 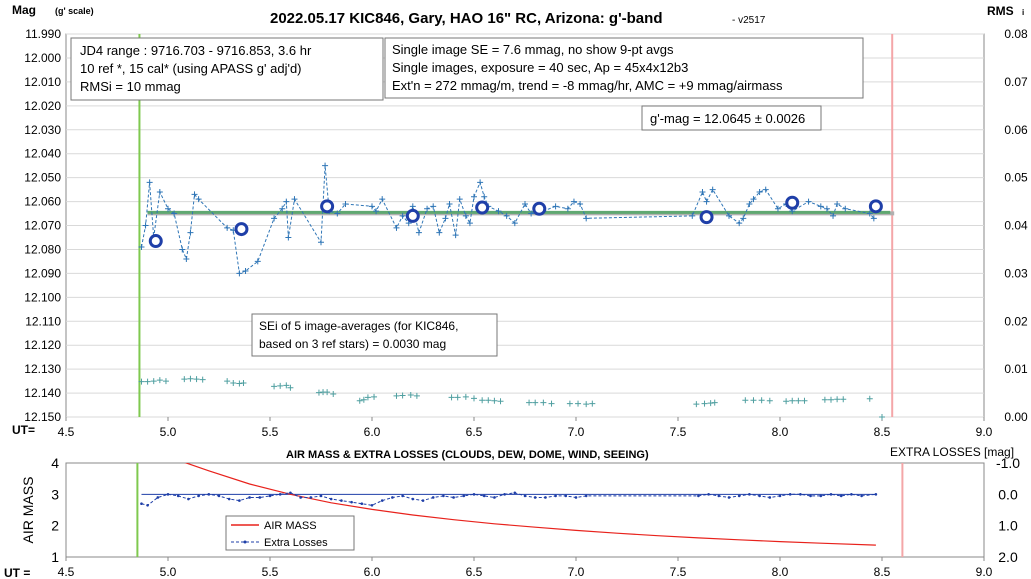 I want to click on lower-y-tick-label: 4, so click(x=55, y=463).